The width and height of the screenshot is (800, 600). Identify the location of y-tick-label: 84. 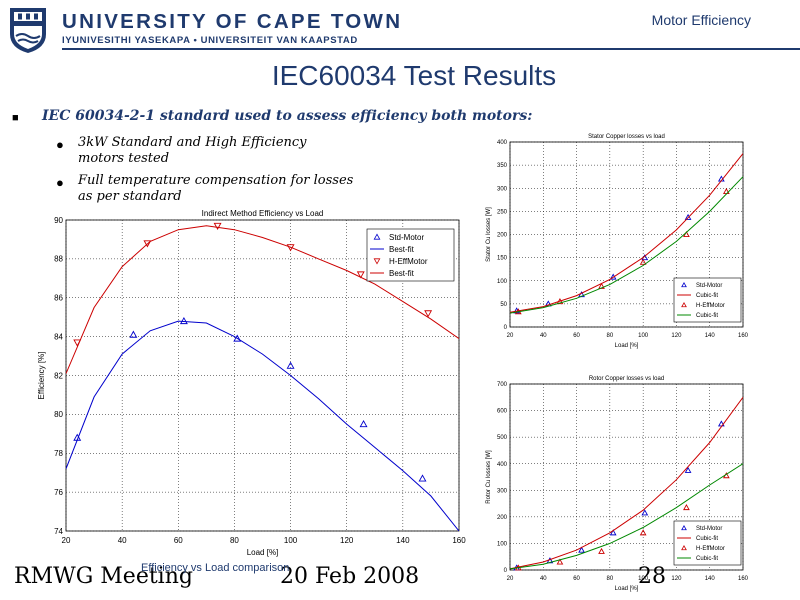
(58, 336).